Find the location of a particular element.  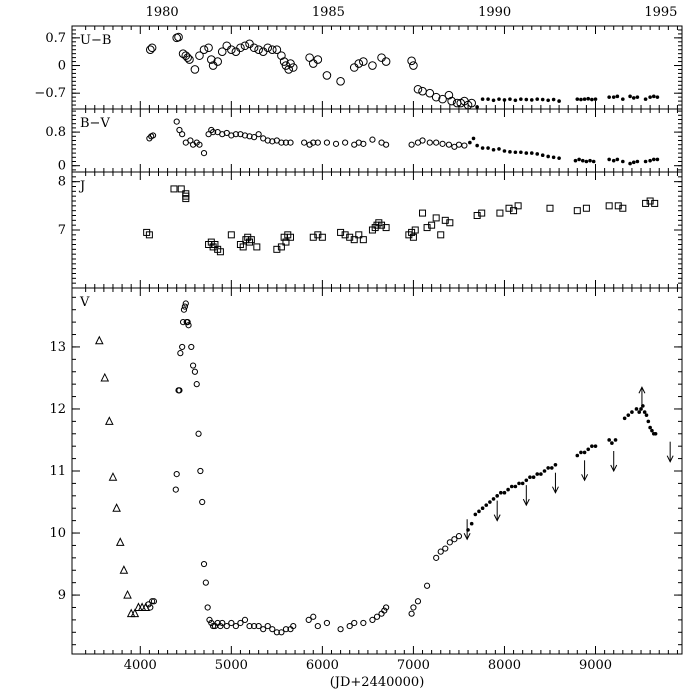

panel-label-j: J is located at coordinates (81, 186).